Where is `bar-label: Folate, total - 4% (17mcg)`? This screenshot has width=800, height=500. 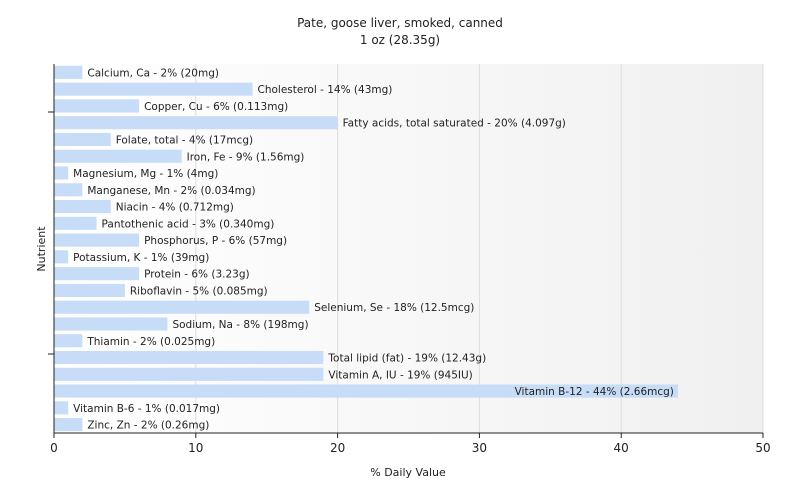
bar-label: Folate, total - 4% (17mcg) is located at coordinates (184, 140).